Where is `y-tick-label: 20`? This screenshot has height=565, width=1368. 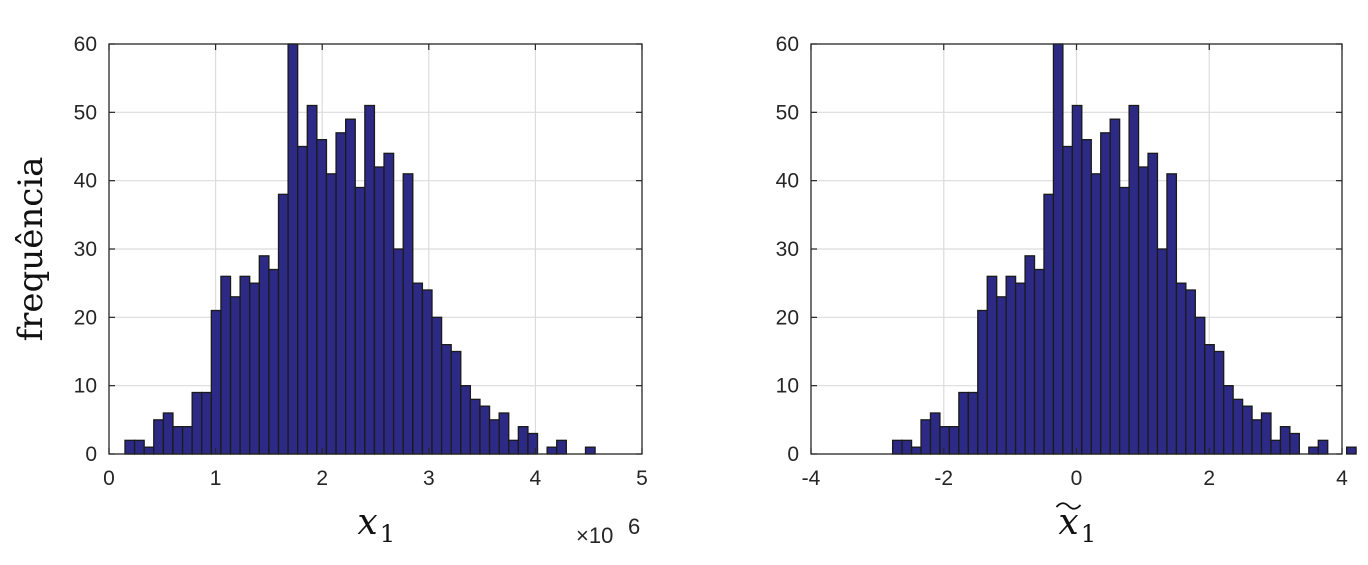 y-tick-label: 20 is located at coordinates (85, 317).